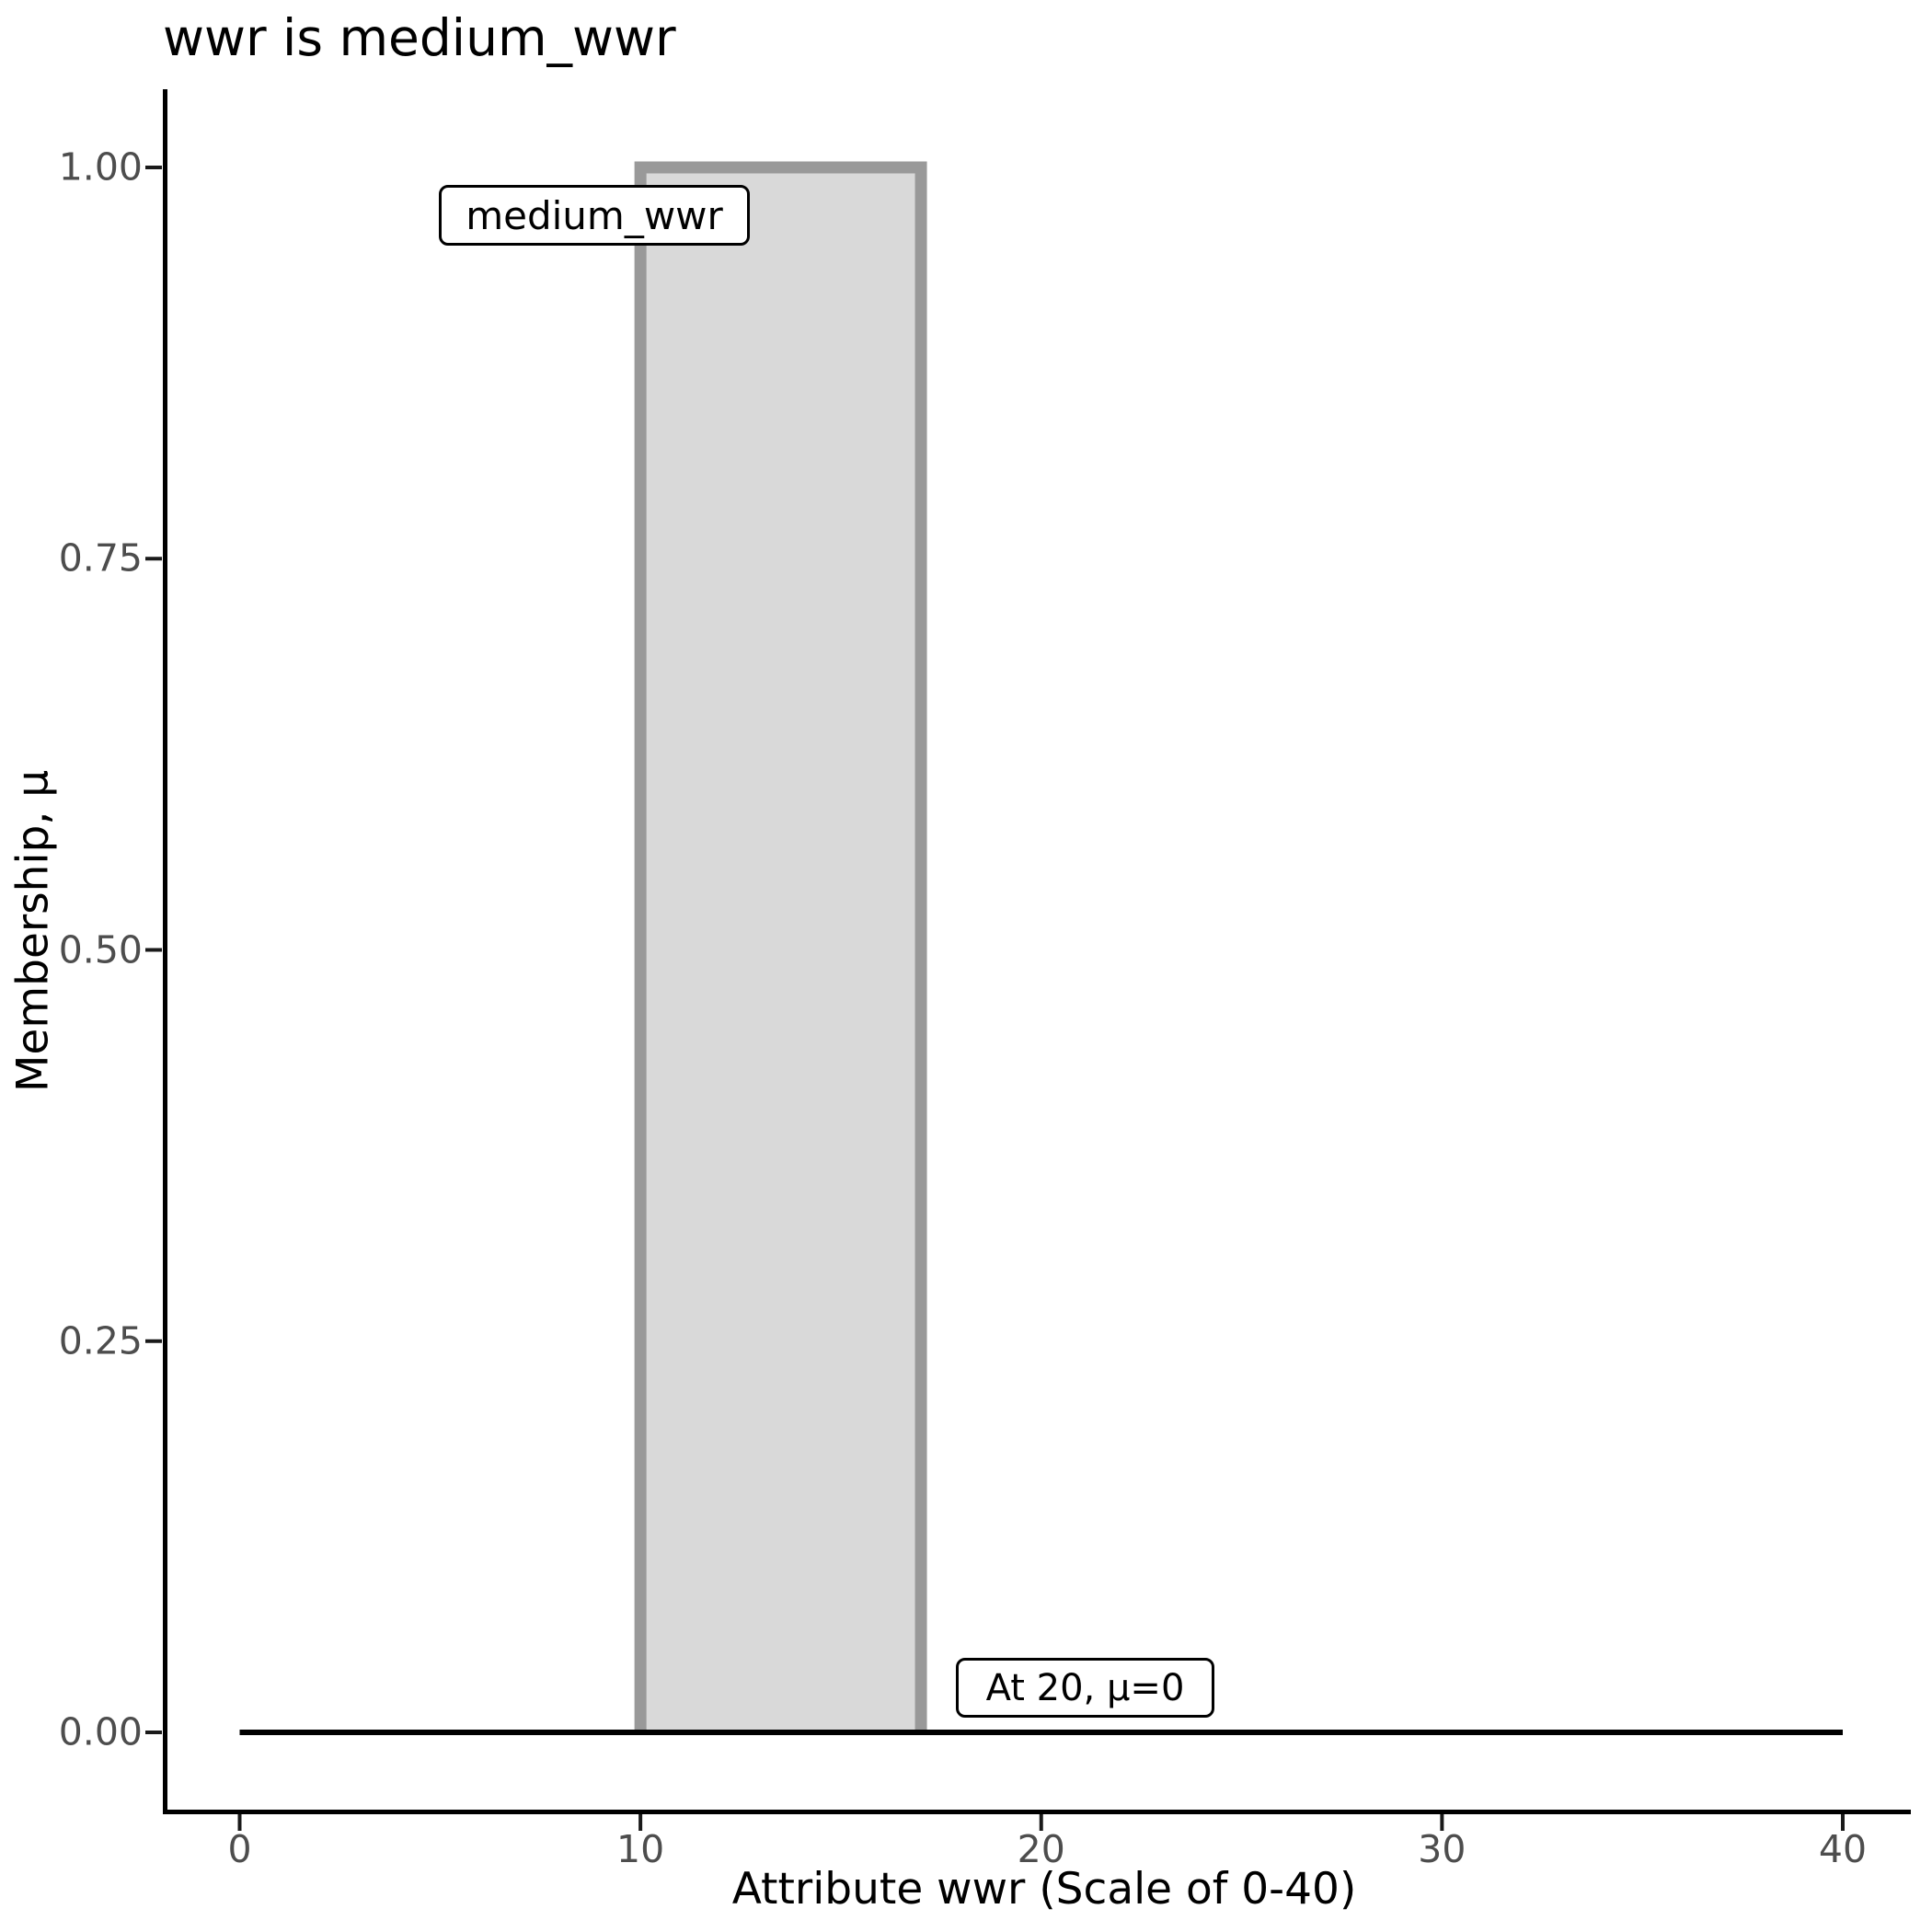 Image resolution: width=1932 pixels, height=1932 pixels. What do you see at coordinates (1843, 1849) in the screenshot?
I see `x-tick-label: 40` at bounding box center [1843, 1849].